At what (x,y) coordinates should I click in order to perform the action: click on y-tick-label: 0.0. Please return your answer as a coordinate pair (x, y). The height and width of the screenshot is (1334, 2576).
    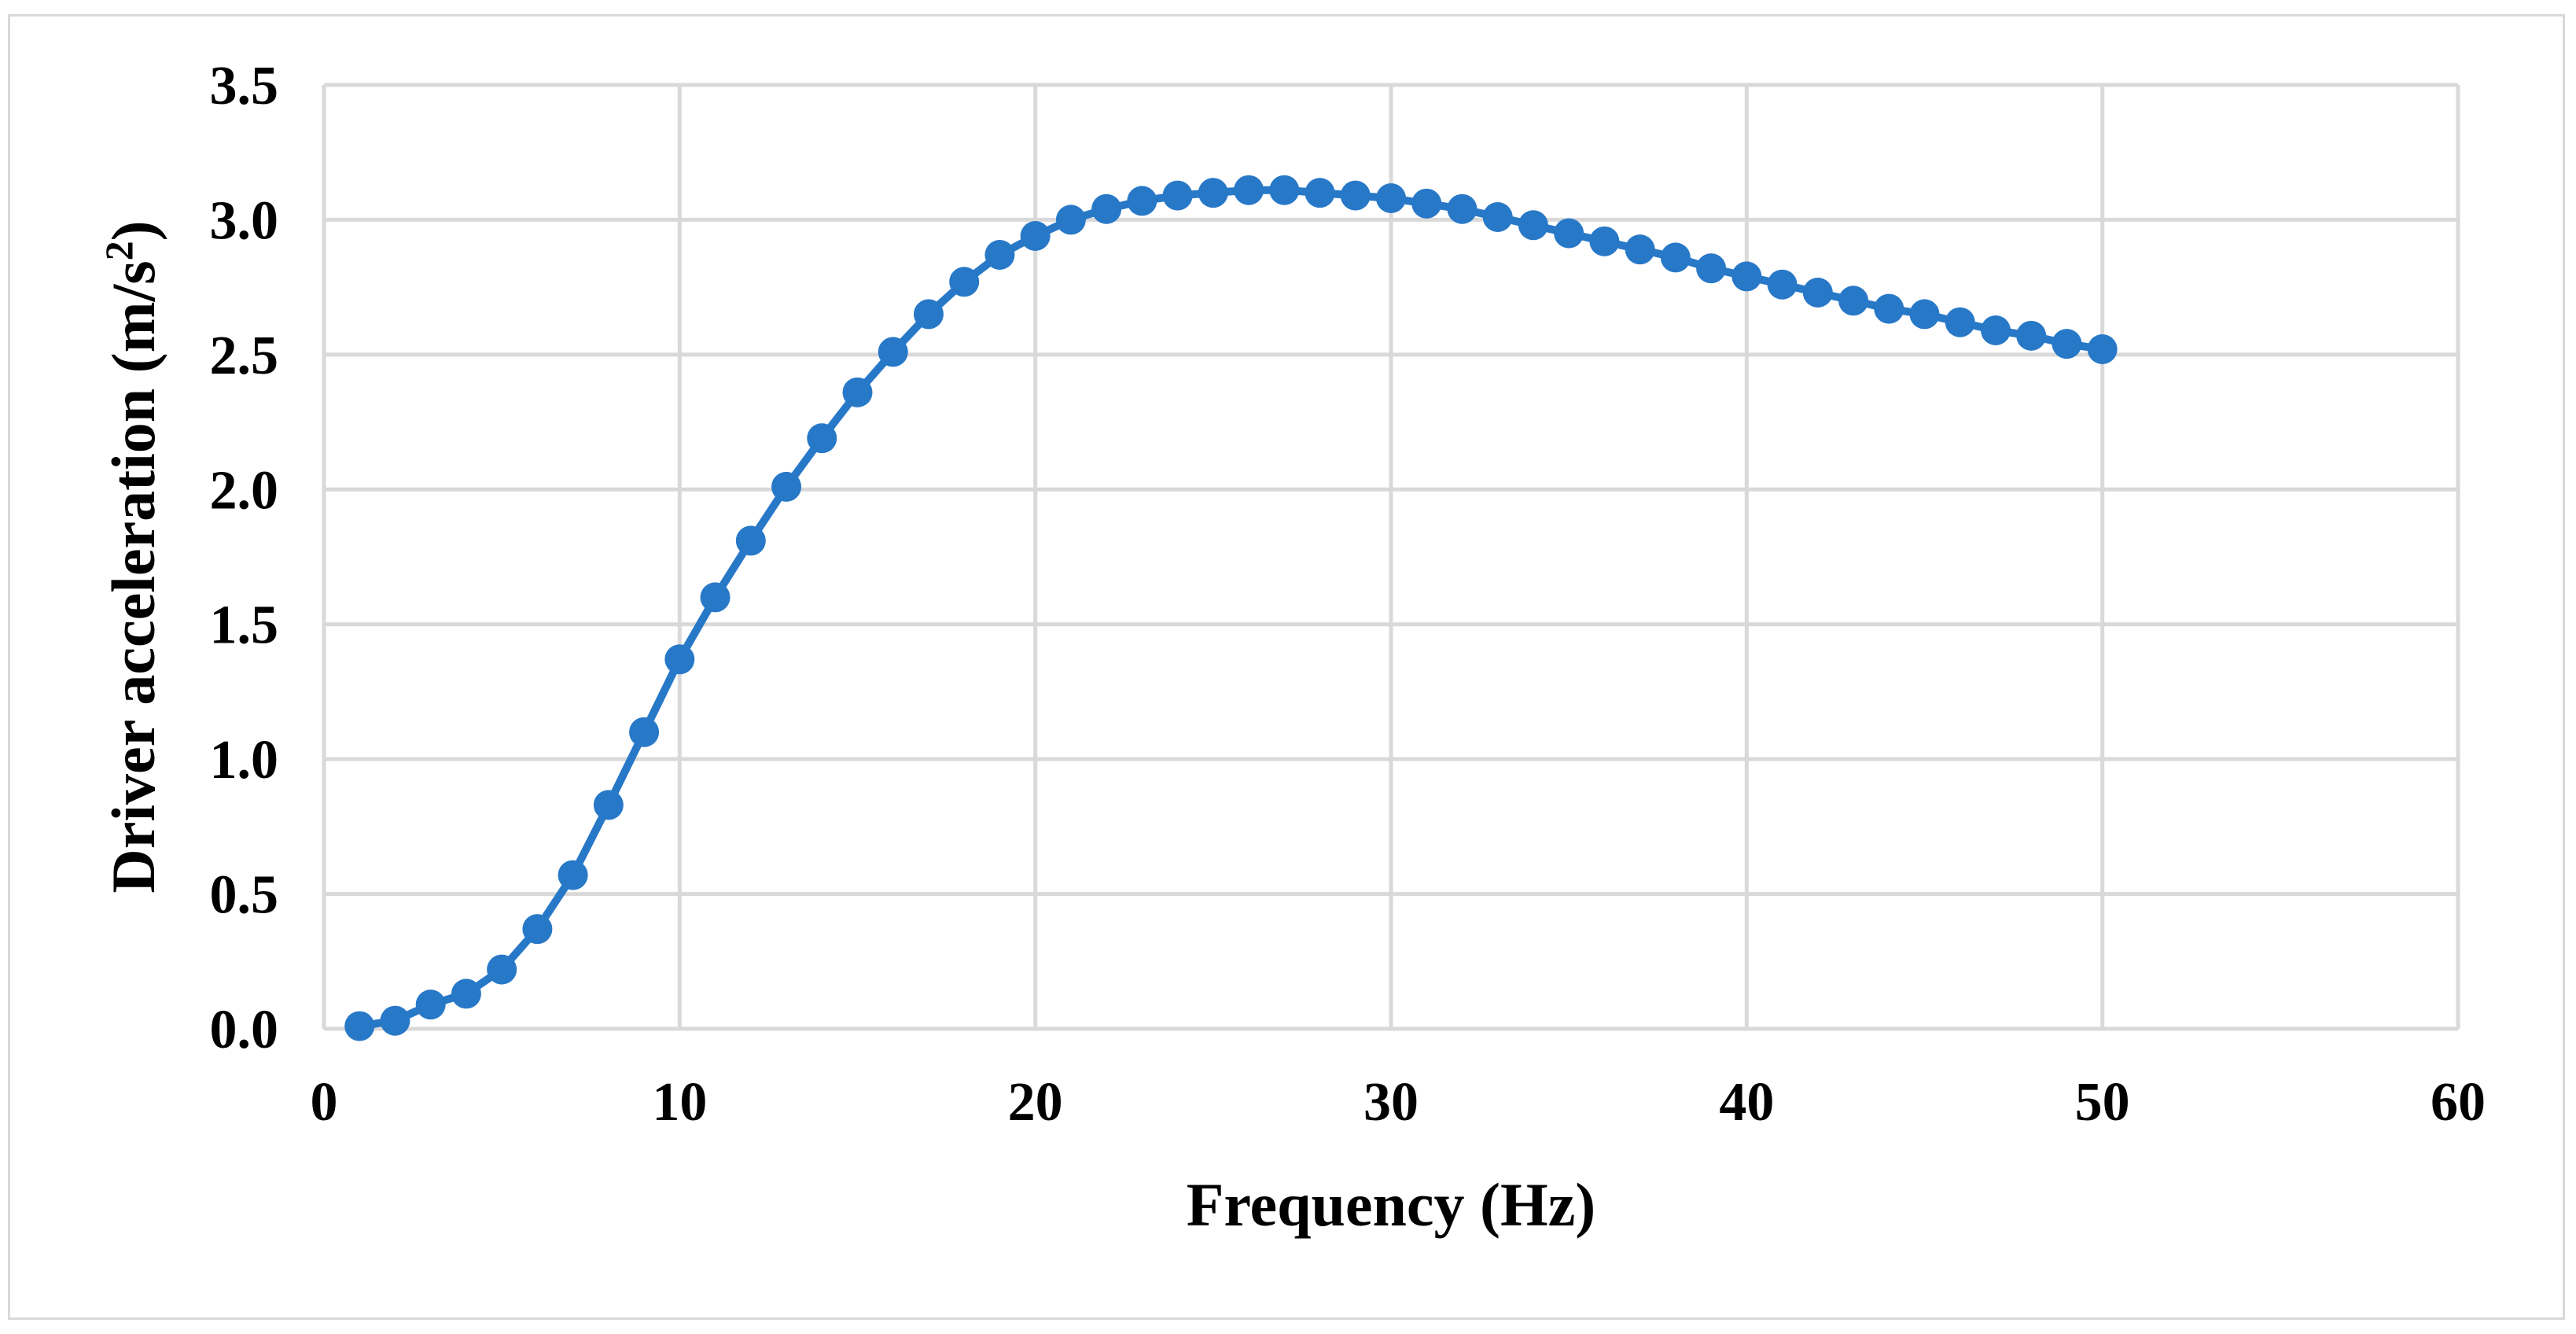
    Looking at the image, I should click on (244, 1030).